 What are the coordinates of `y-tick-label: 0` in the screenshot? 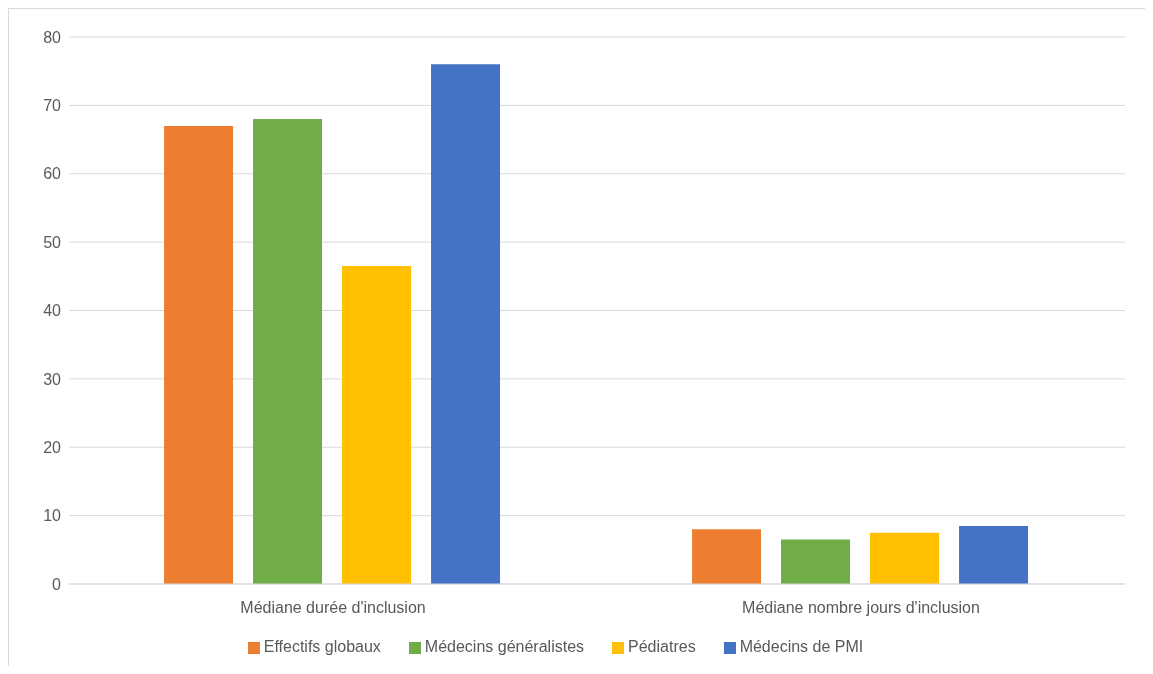 It's located at (57, 584).